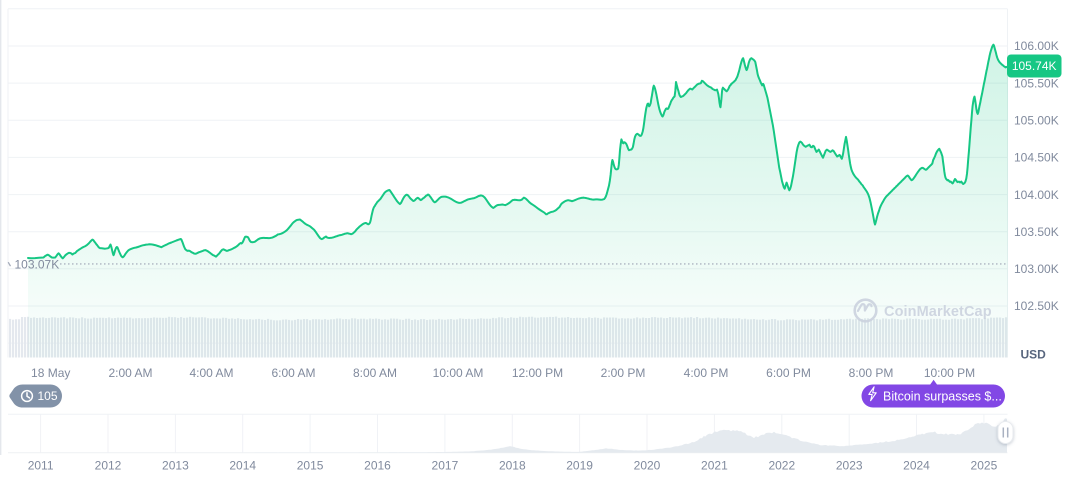 The width and height of the screenshot is (1072, 477). I want to click on svg-text: 2017, so click(445, 466).